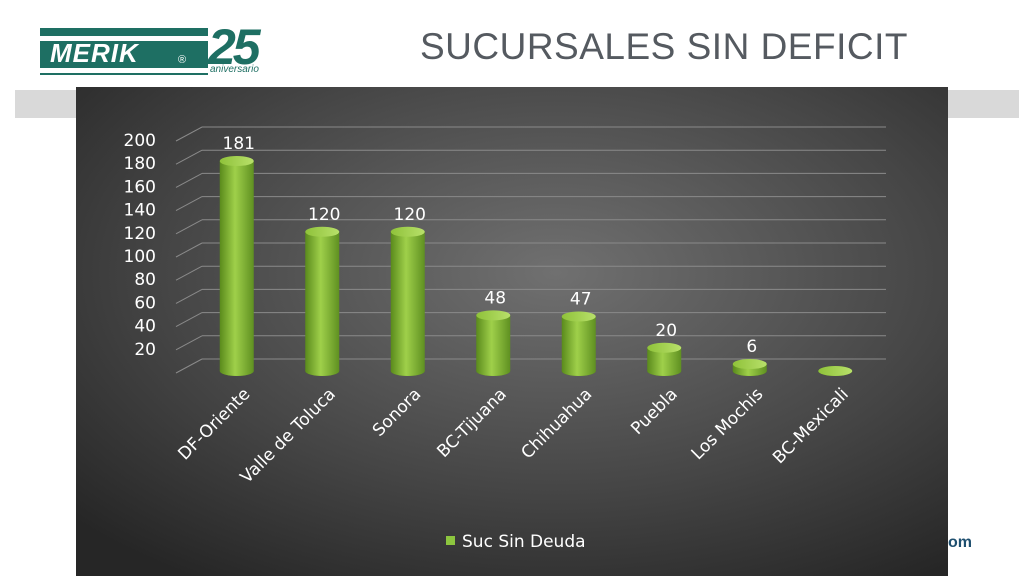  Describe the element at coordinates (960, 542) in the screenshot. I see `footer-text: om` at that location.